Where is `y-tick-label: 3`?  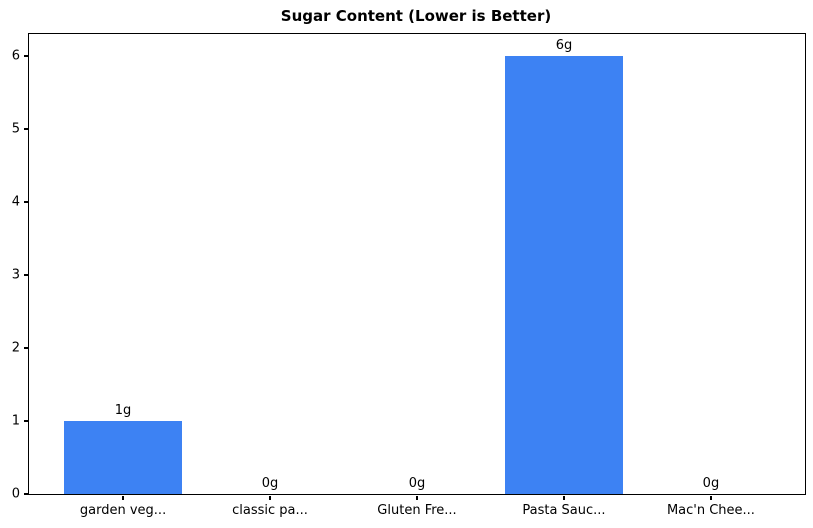 y-tick-label: 3 is located at coordinates (15, 275).